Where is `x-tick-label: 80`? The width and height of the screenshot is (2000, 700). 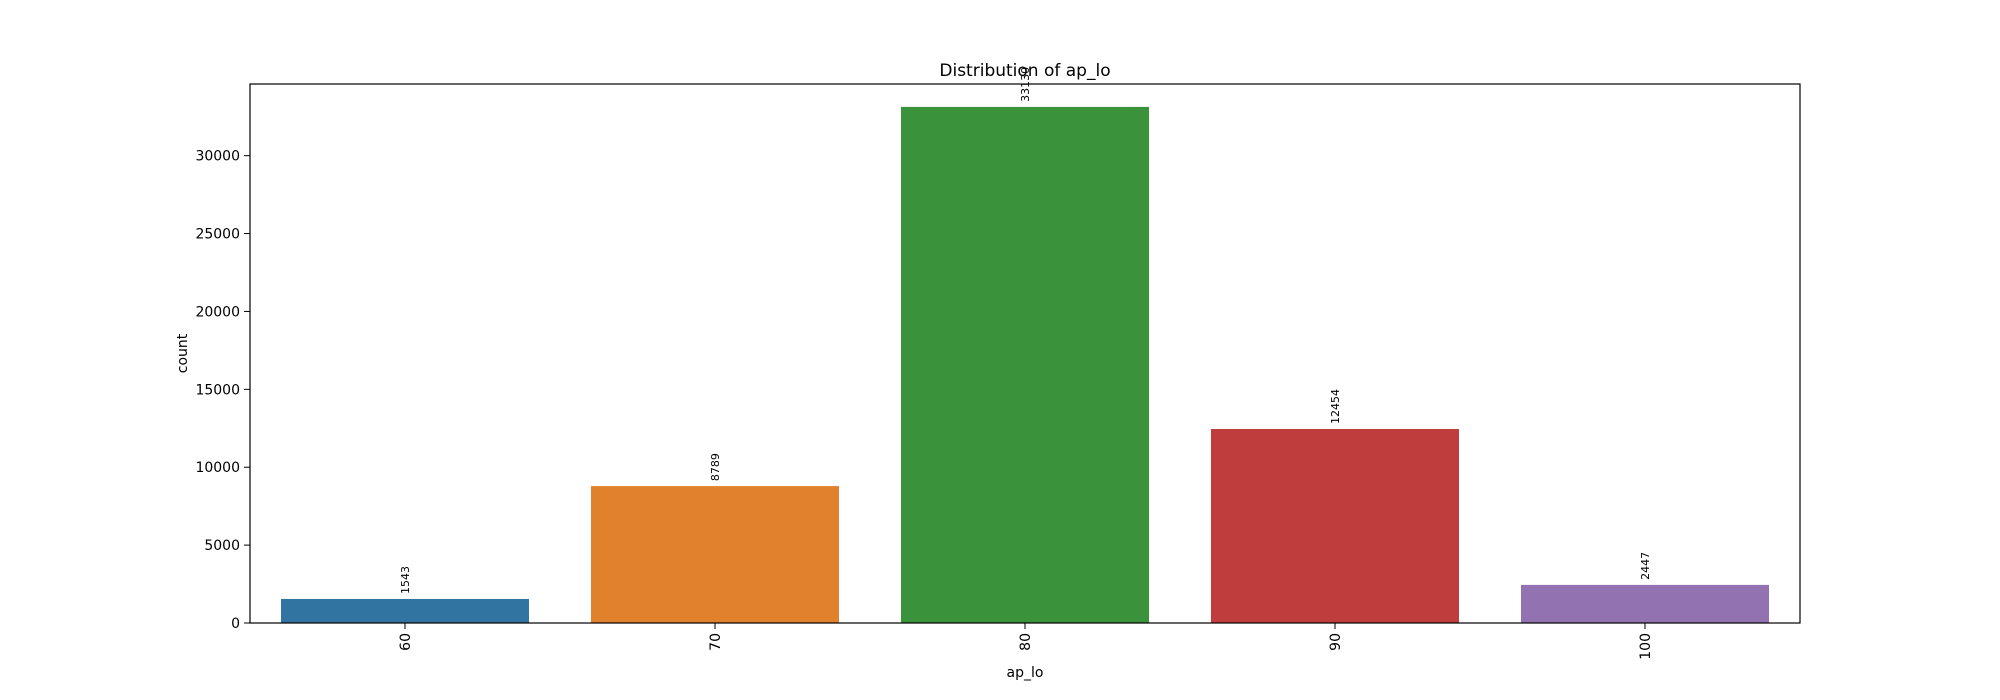 x-tick-label: 80 is located at coordinates (1026, 642).